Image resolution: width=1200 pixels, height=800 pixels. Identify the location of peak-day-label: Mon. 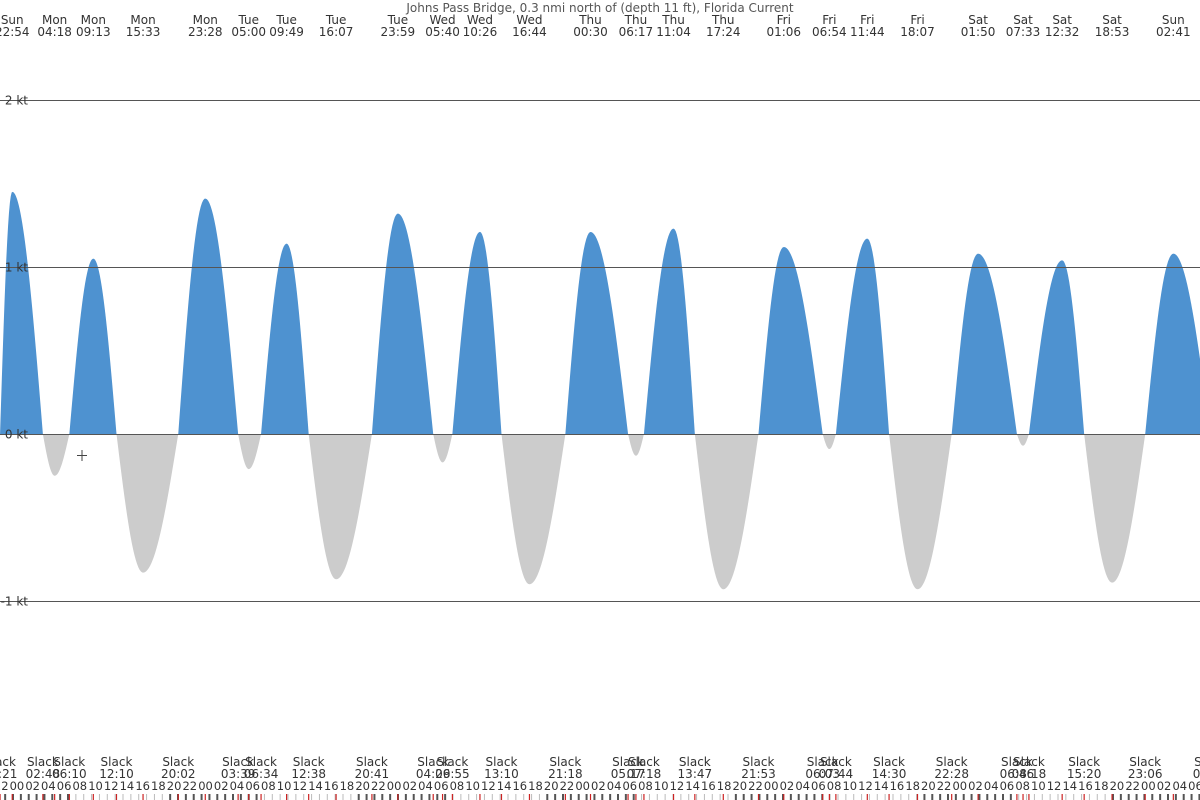
(54, 20).